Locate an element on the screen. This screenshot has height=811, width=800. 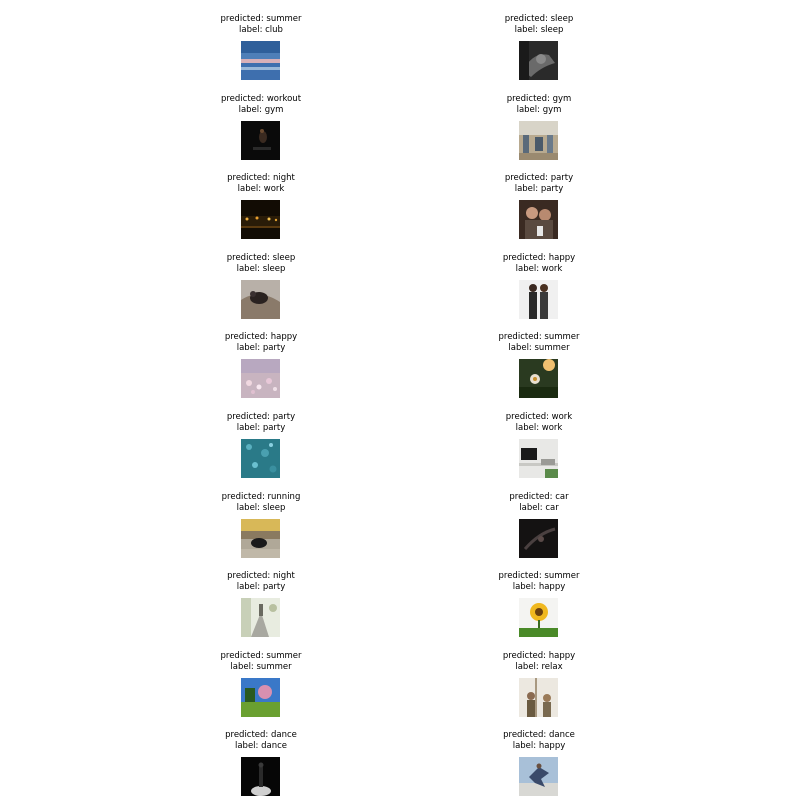
image-cell: predicted: night label: work is located at coordinates (261, 206).